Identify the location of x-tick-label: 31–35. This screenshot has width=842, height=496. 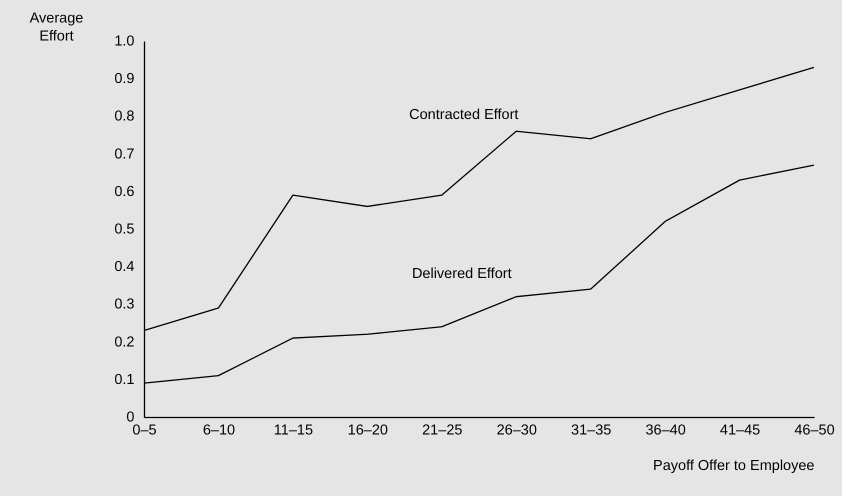
(591, 430).